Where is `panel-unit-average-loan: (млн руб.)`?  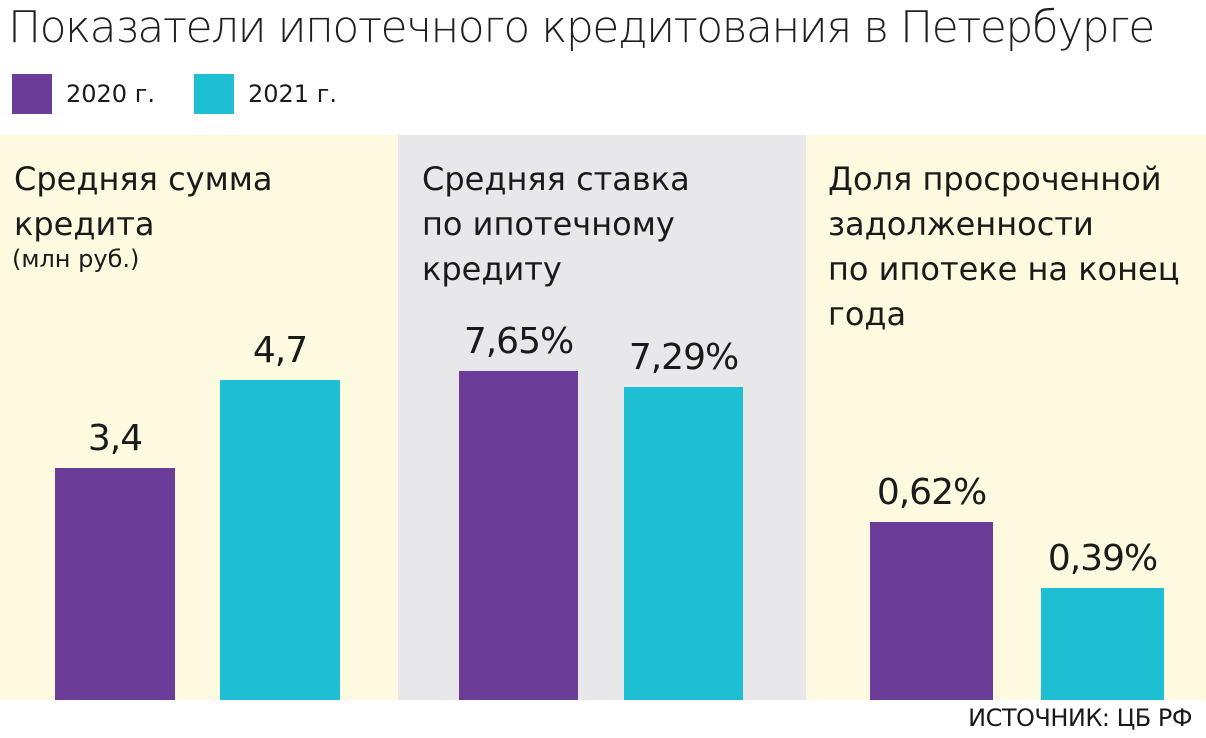 panel-unit-average-loan: (млн руб.) is located at coordinates (76, 259).